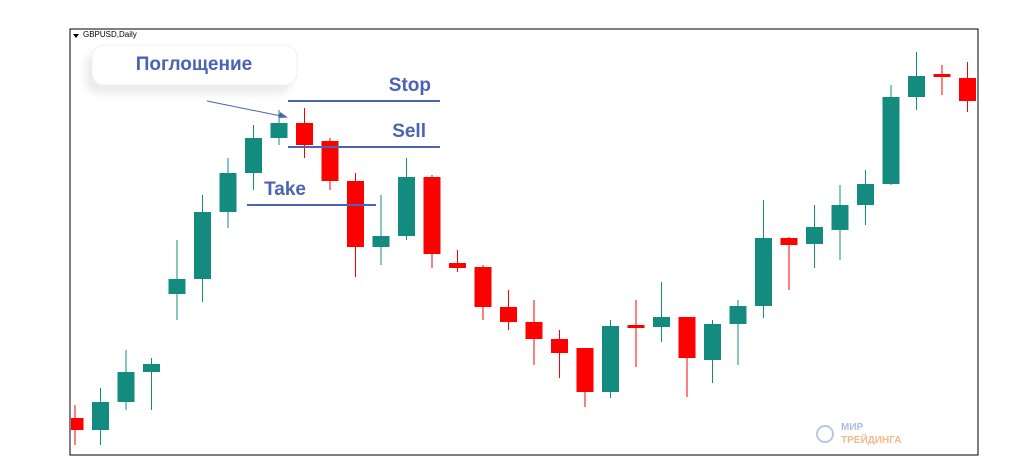 This screenshot has width=1024, height=473. What do you see at coordinates (852, 427) in the screenshot?
I see `watermark: МИР` at bounding box center [852, 427].